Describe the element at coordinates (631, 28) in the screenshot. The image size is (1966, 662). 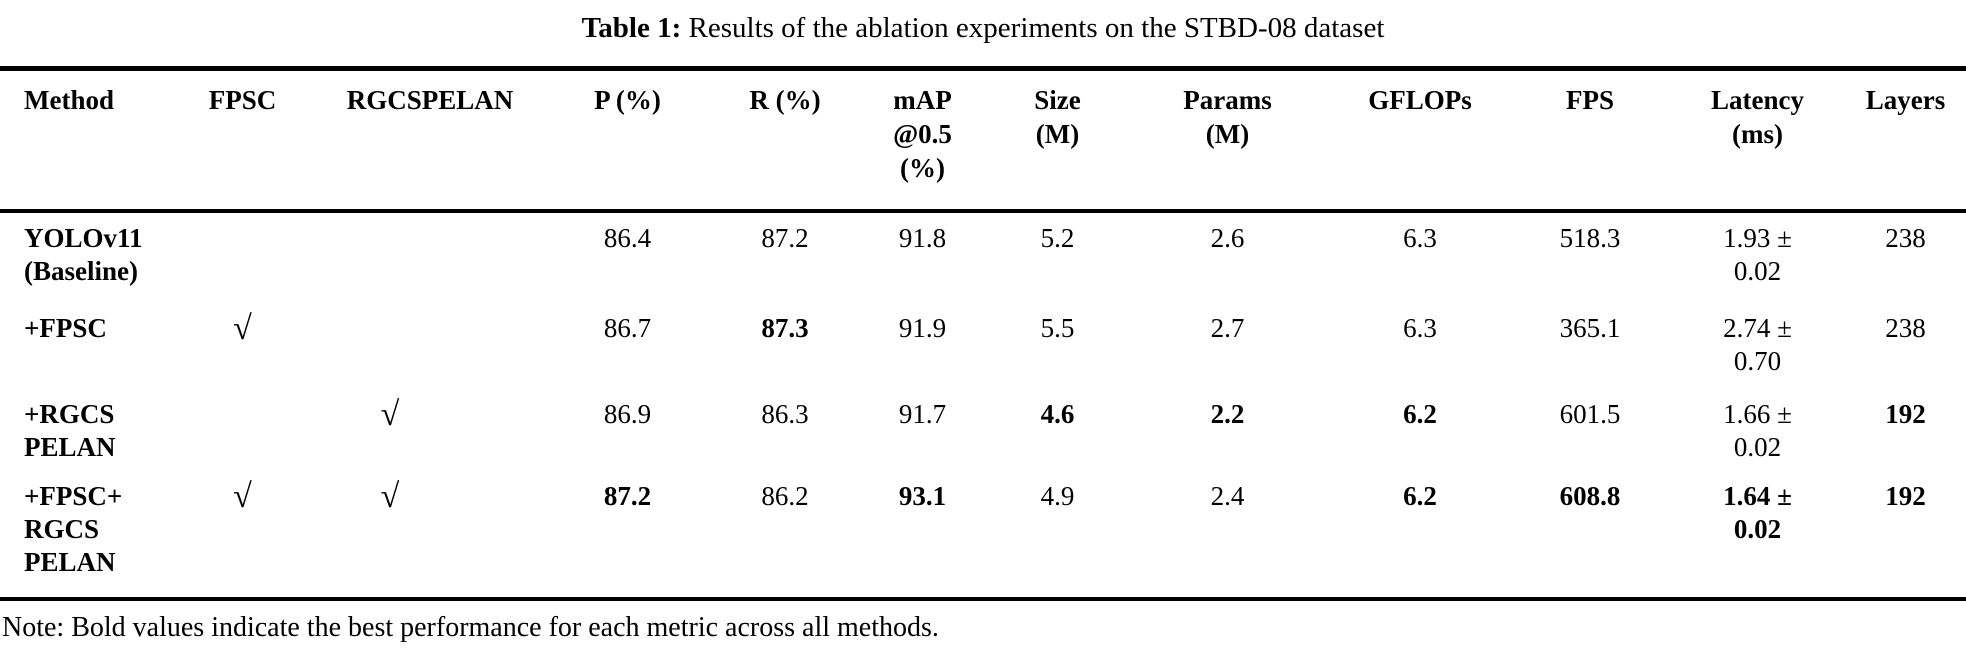
I see `table-caption-label: Table 1:` at that location.